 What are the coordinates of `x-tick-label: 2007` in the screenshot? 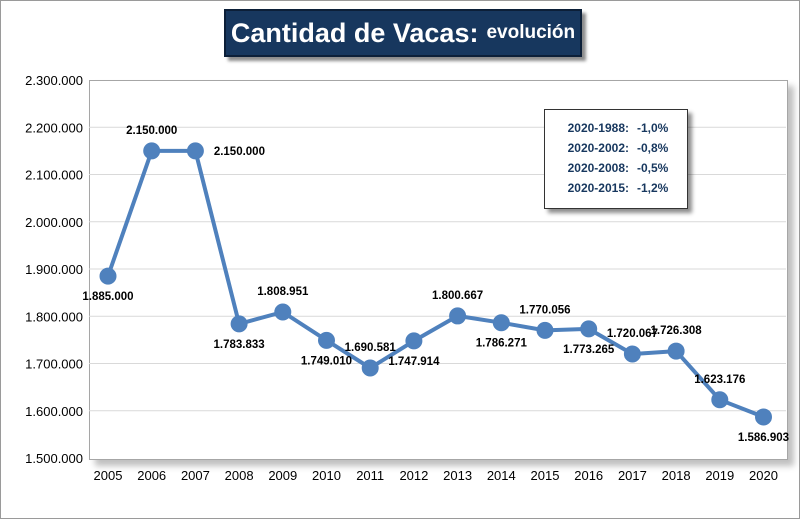 It's located at (195, 475).